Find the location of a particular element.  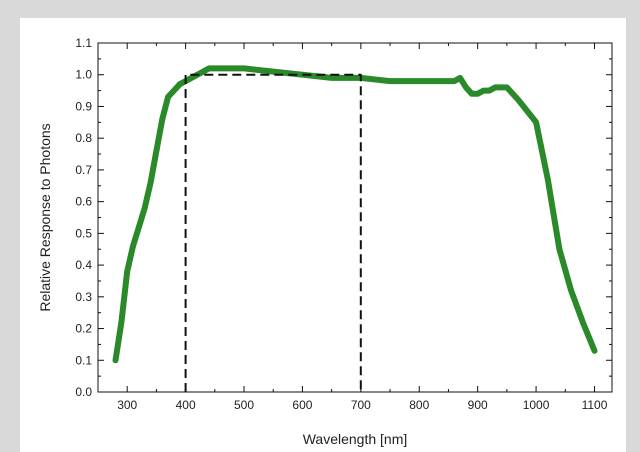

x-tick-label: 400 is located at coordinates (186, 405).